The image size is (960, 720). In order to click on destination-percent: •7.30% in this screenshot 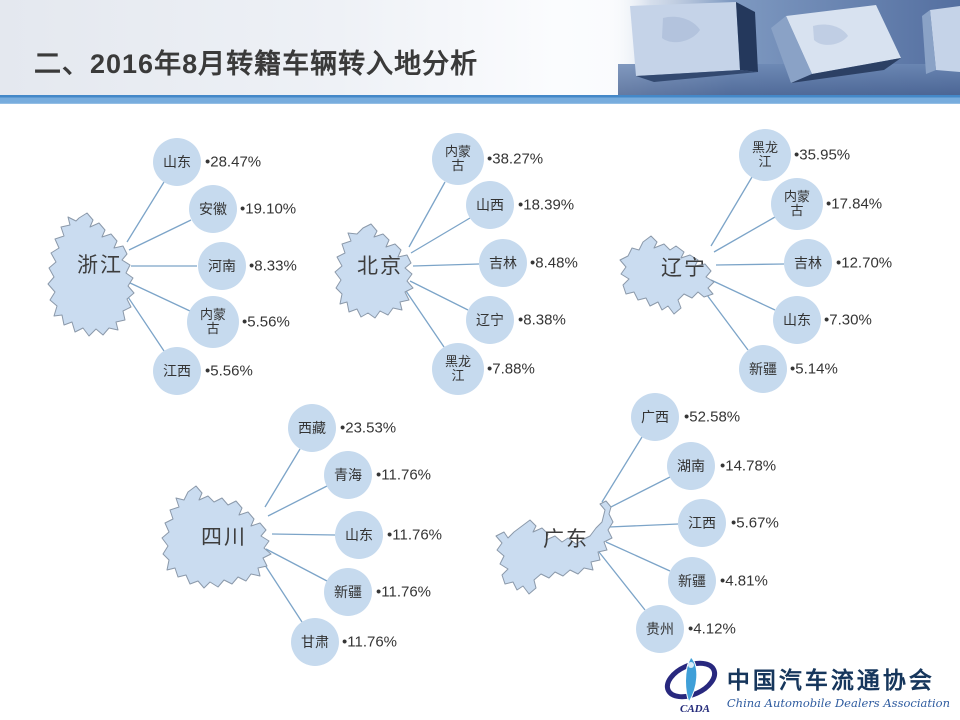, I will do `click(848, 320)`.